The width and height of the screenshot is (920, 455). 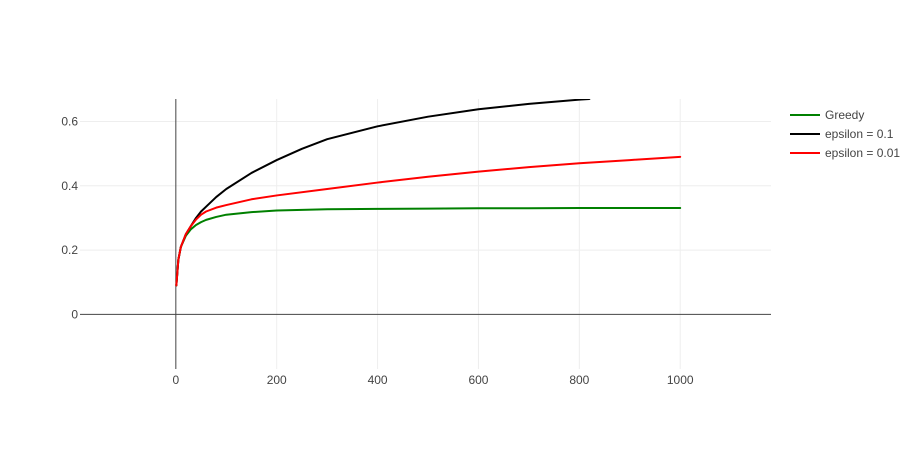 I want to click on x-tick-label: 600, so click(x=478, y=380).